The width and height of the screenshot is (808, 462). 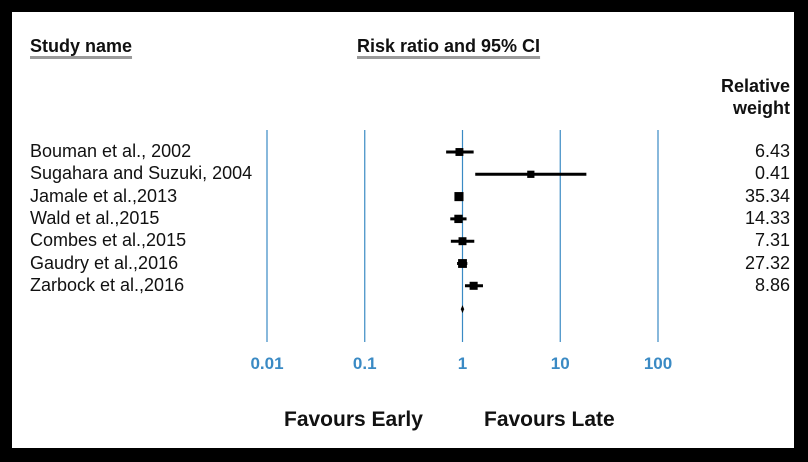 What do you see at coordinates (353, 419) in the screenshot?
I see `x-label-favours-early: Favours Early` at bounding box center [353, 419].